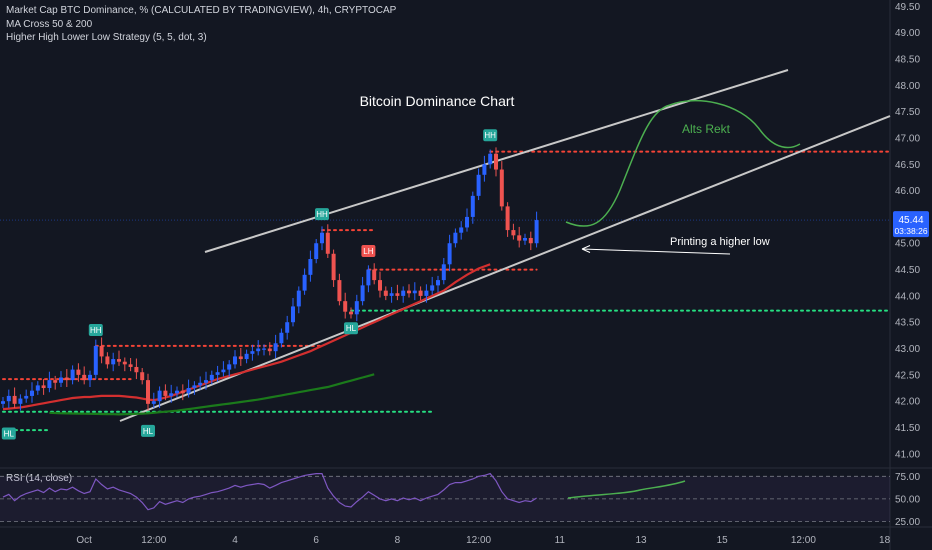  Describe the element at coordinates (706, 129) in the screenshot. I see `alts-rekt-annotation: Alts Rekt` at that location.